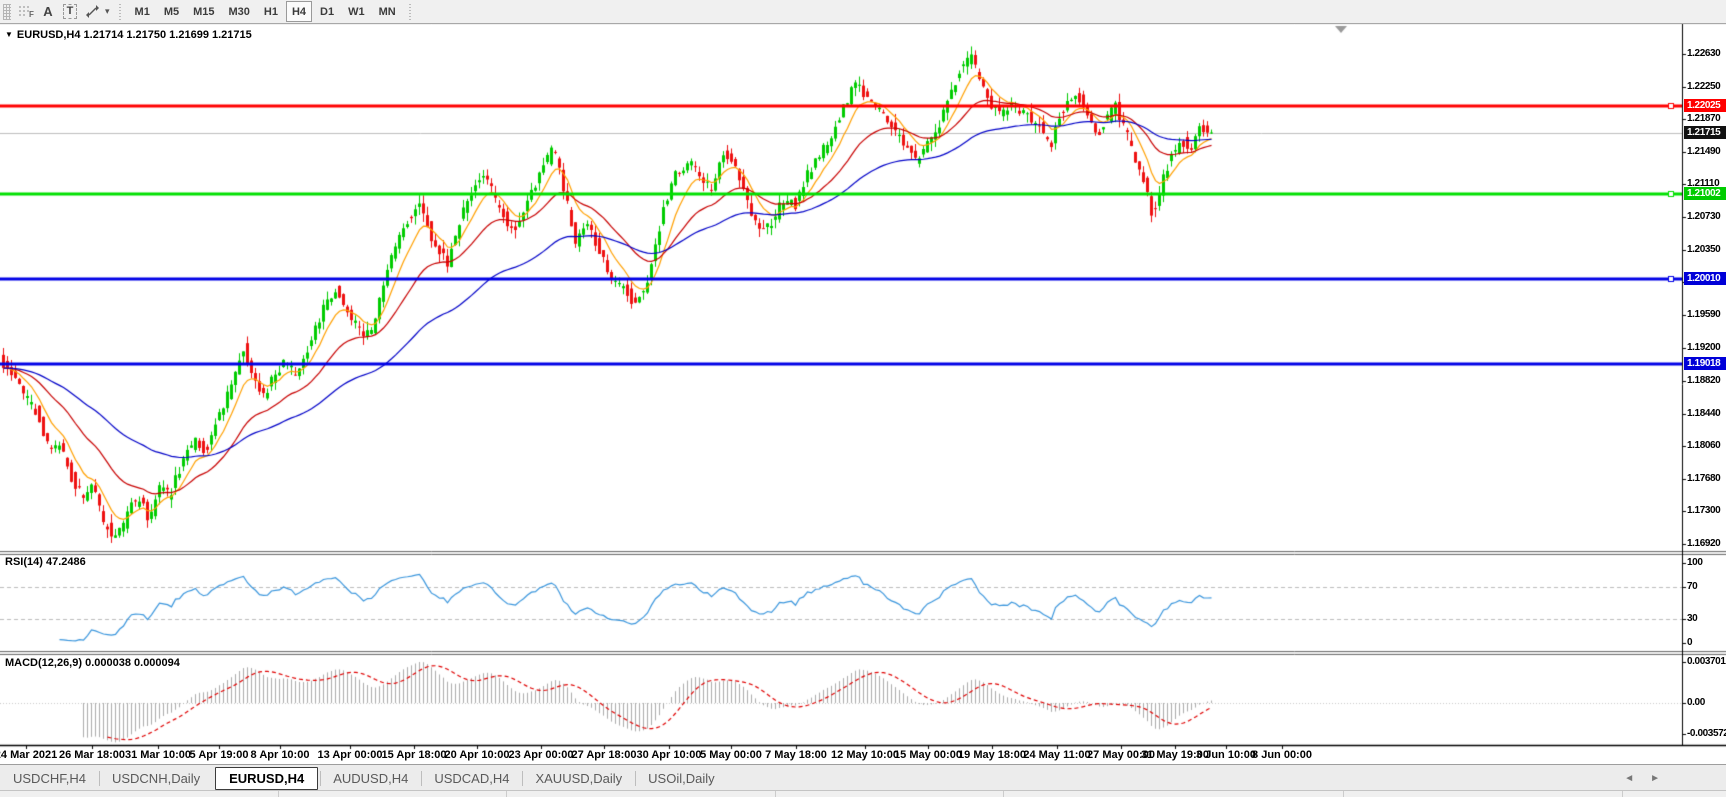 The width and height of the screenshot is (1726, 797). What do you see at coordinates (1705, 106) in the screenshot?
I see `price-line-badge: 1.22025` at bounding box center [1705, 106].